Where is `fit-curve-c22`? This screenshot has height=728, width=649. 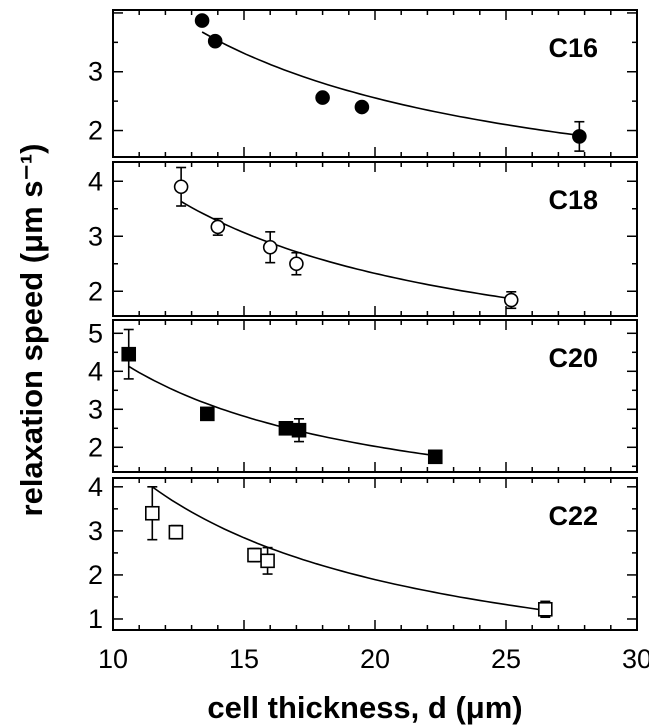
fit-curve-c22 is located at coordinates (348, 549).